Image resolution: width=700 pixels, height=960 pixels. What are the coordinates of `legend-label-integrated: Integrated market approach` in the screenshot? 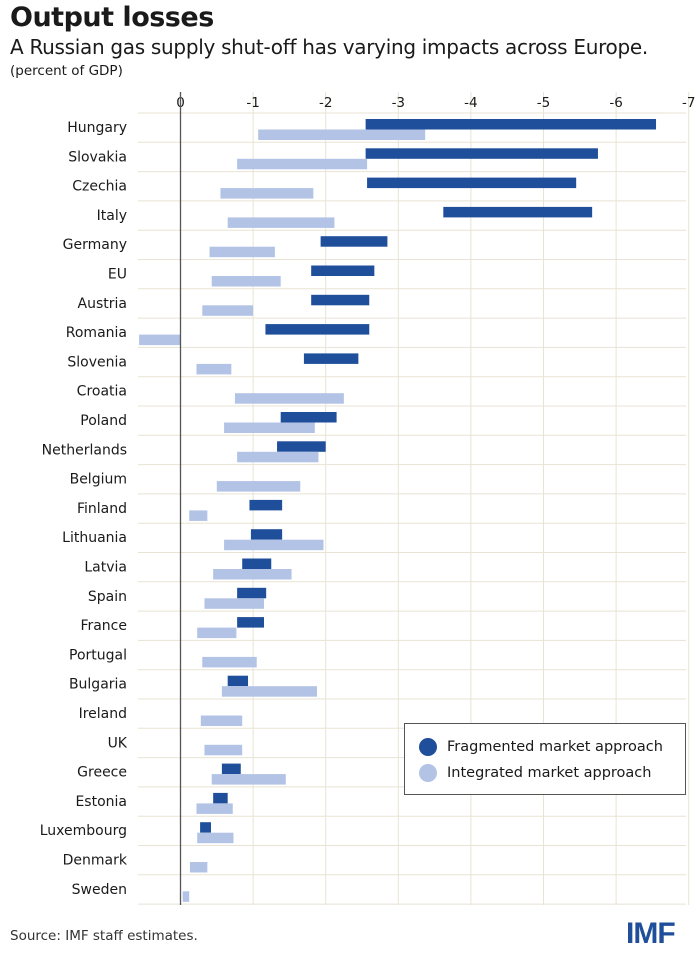 It's located at (549, 773).